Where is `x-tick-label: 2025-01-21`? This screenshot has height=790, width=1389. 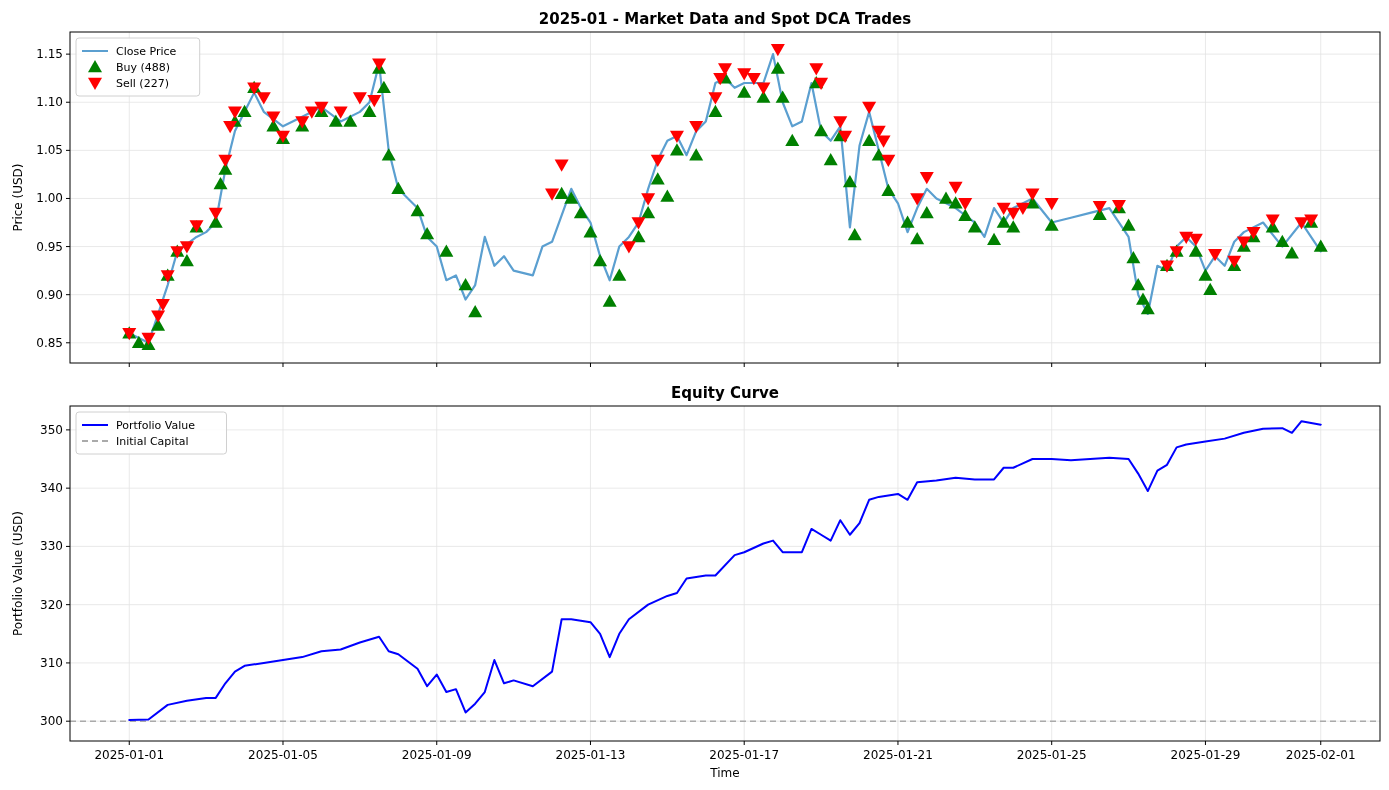
x-tick-label: 2025-01-21 is located at coordinates (898, 755).